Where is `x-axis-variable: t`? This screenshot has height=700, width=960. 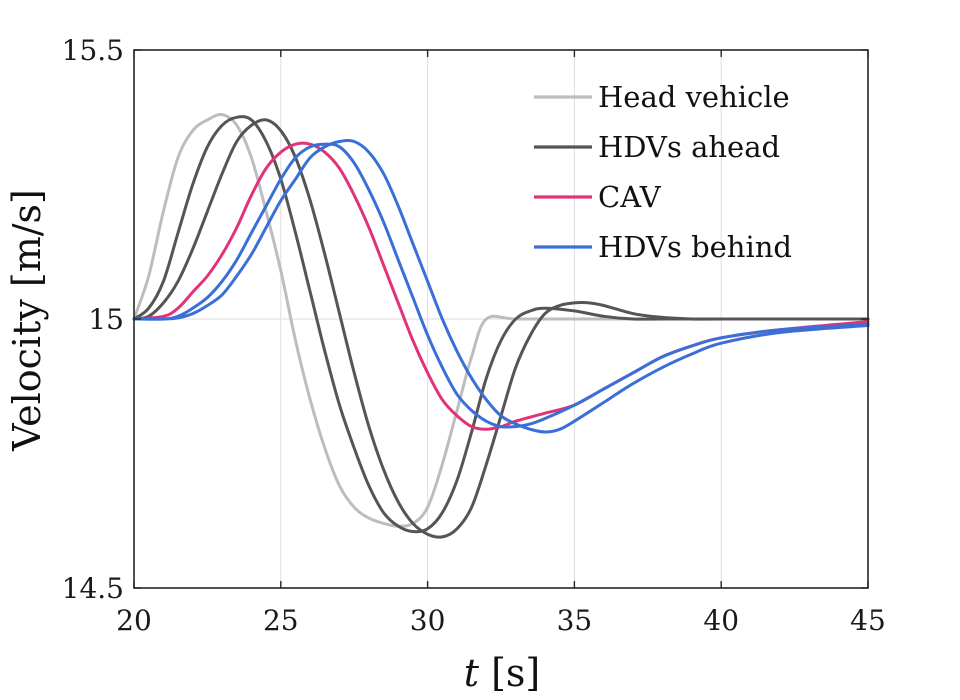 x-axis-variable: t is located at coordinates (472, 673).